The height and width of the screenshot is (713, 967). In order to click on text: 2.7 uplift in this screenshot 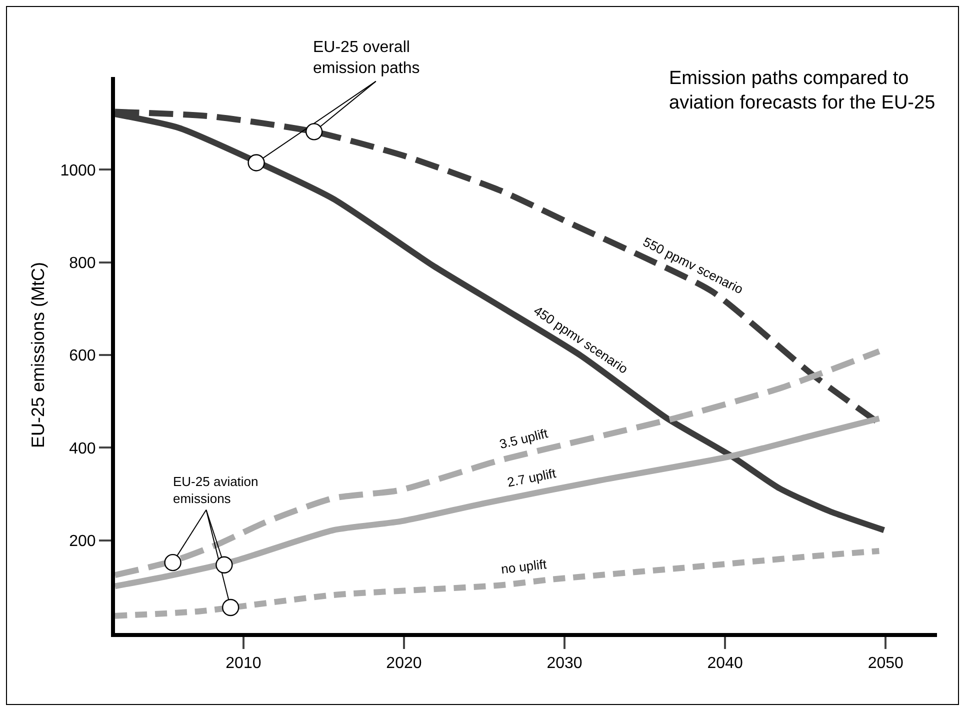, I will do `click(532, 477)`.